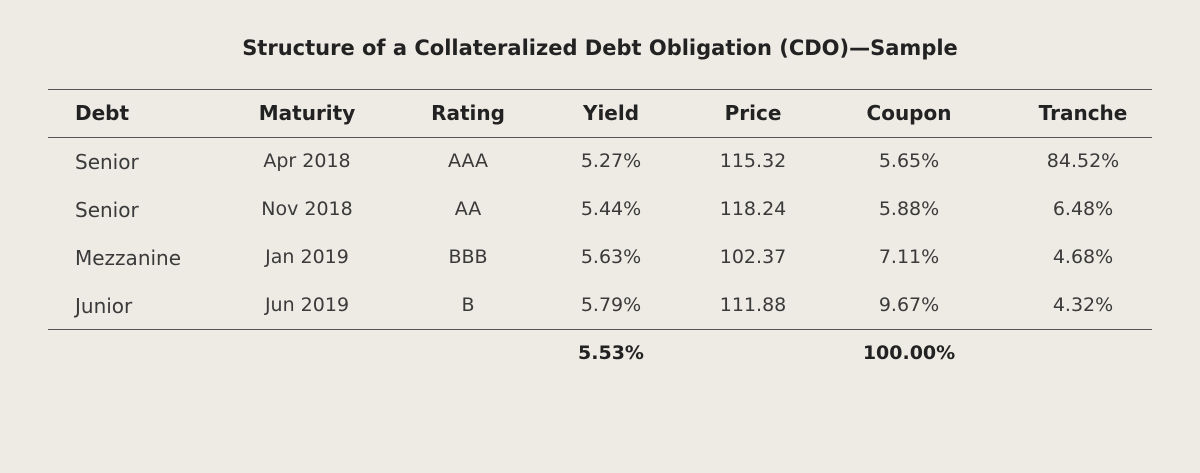 This screenshot has width=1200, height=473. Describe the element at coordinates (307, 209) in the screenshot. I see `cell-maturity: Nov 2018` at that location.